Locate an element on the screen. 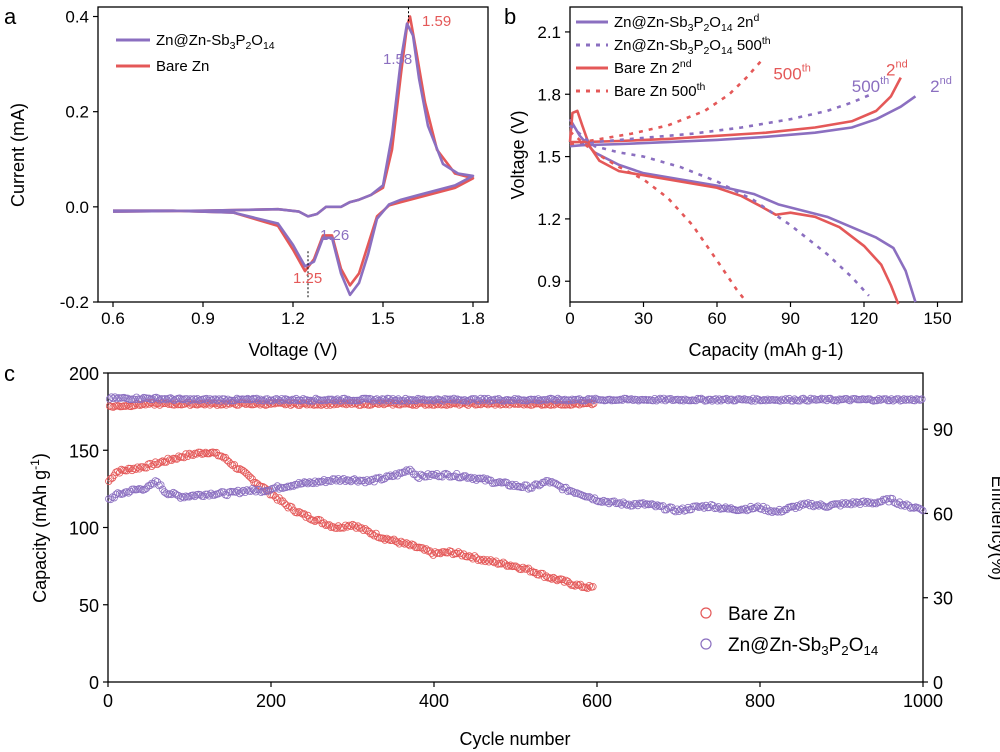 This screenshot has width=1000, height=752. panel-a-xtick-label: 0.9 is located at coordinates (203, 318).